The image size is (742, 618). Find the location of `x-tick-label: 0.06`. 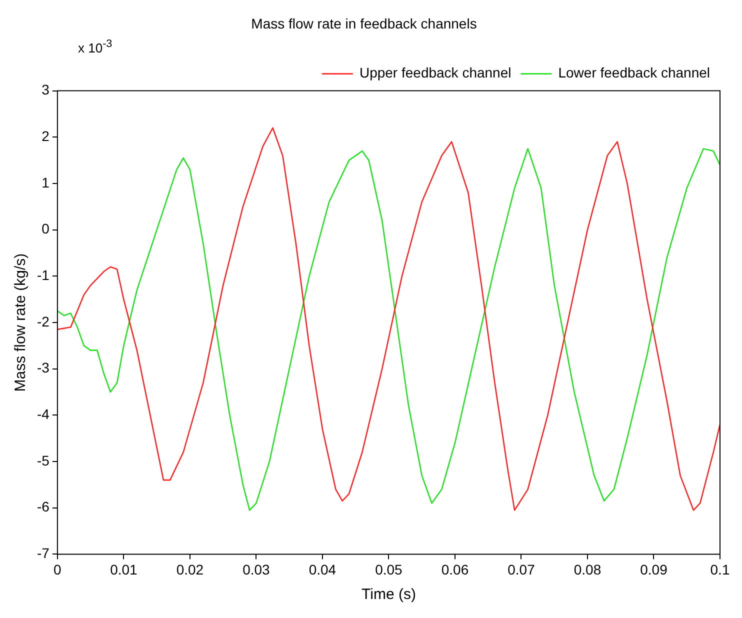

x-tick-label: 0.06 is located at coordinates (455, 569).